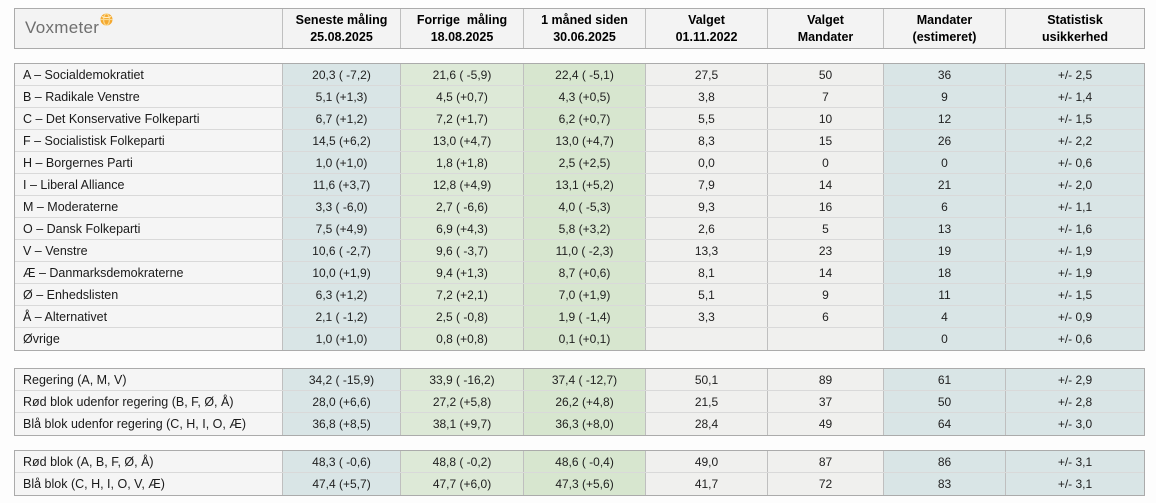  What do you see at coordinates (707, 162) in the screenshot?
I see `value-cell: 0,0` at bounding box center [707, 162].